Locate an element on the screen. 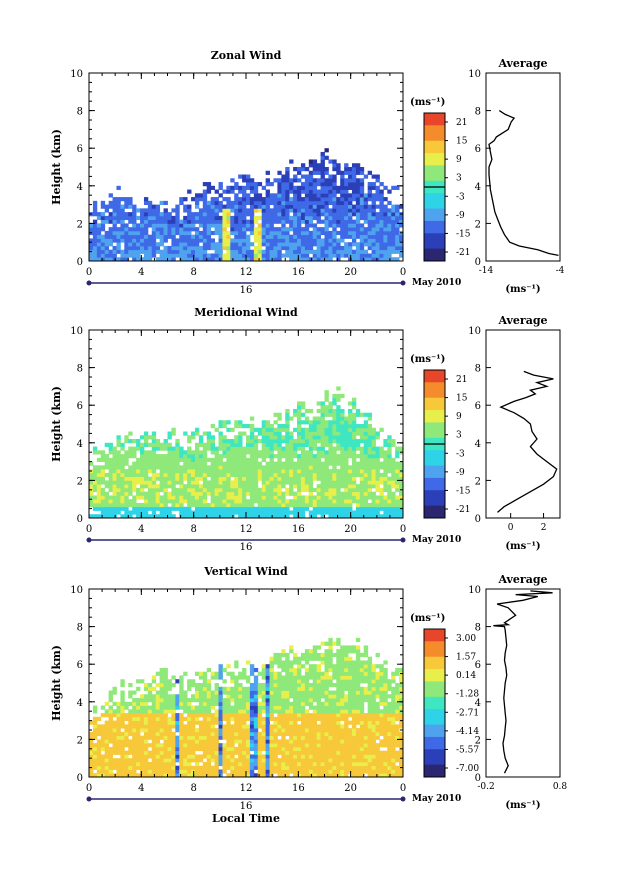 The image size is (619, 873). day-bar-start is located at coordinates (89, 283).